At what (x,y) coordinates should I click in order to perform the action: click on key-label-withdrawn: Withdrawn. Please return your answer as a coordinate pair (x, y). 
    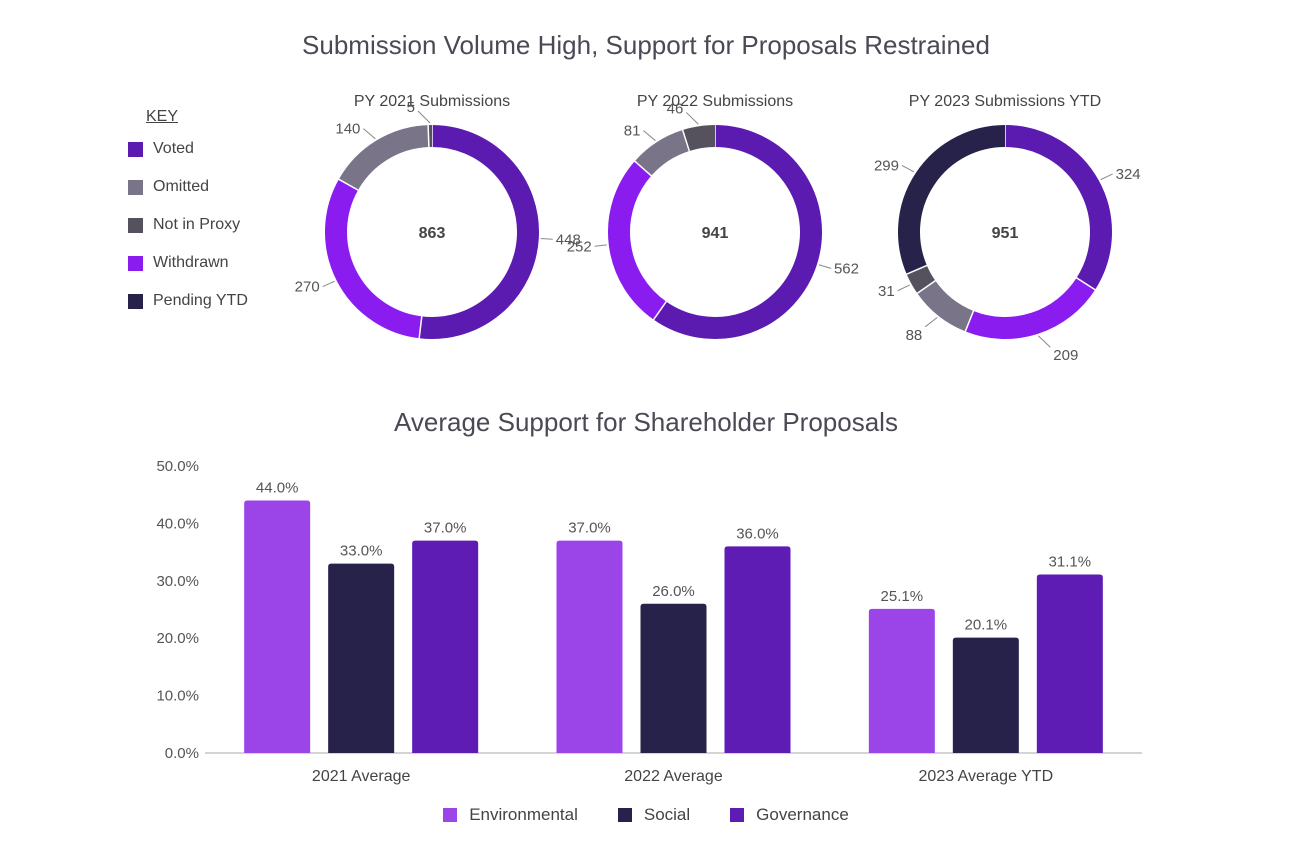
    Looking at the image, I should click on (191, 262).